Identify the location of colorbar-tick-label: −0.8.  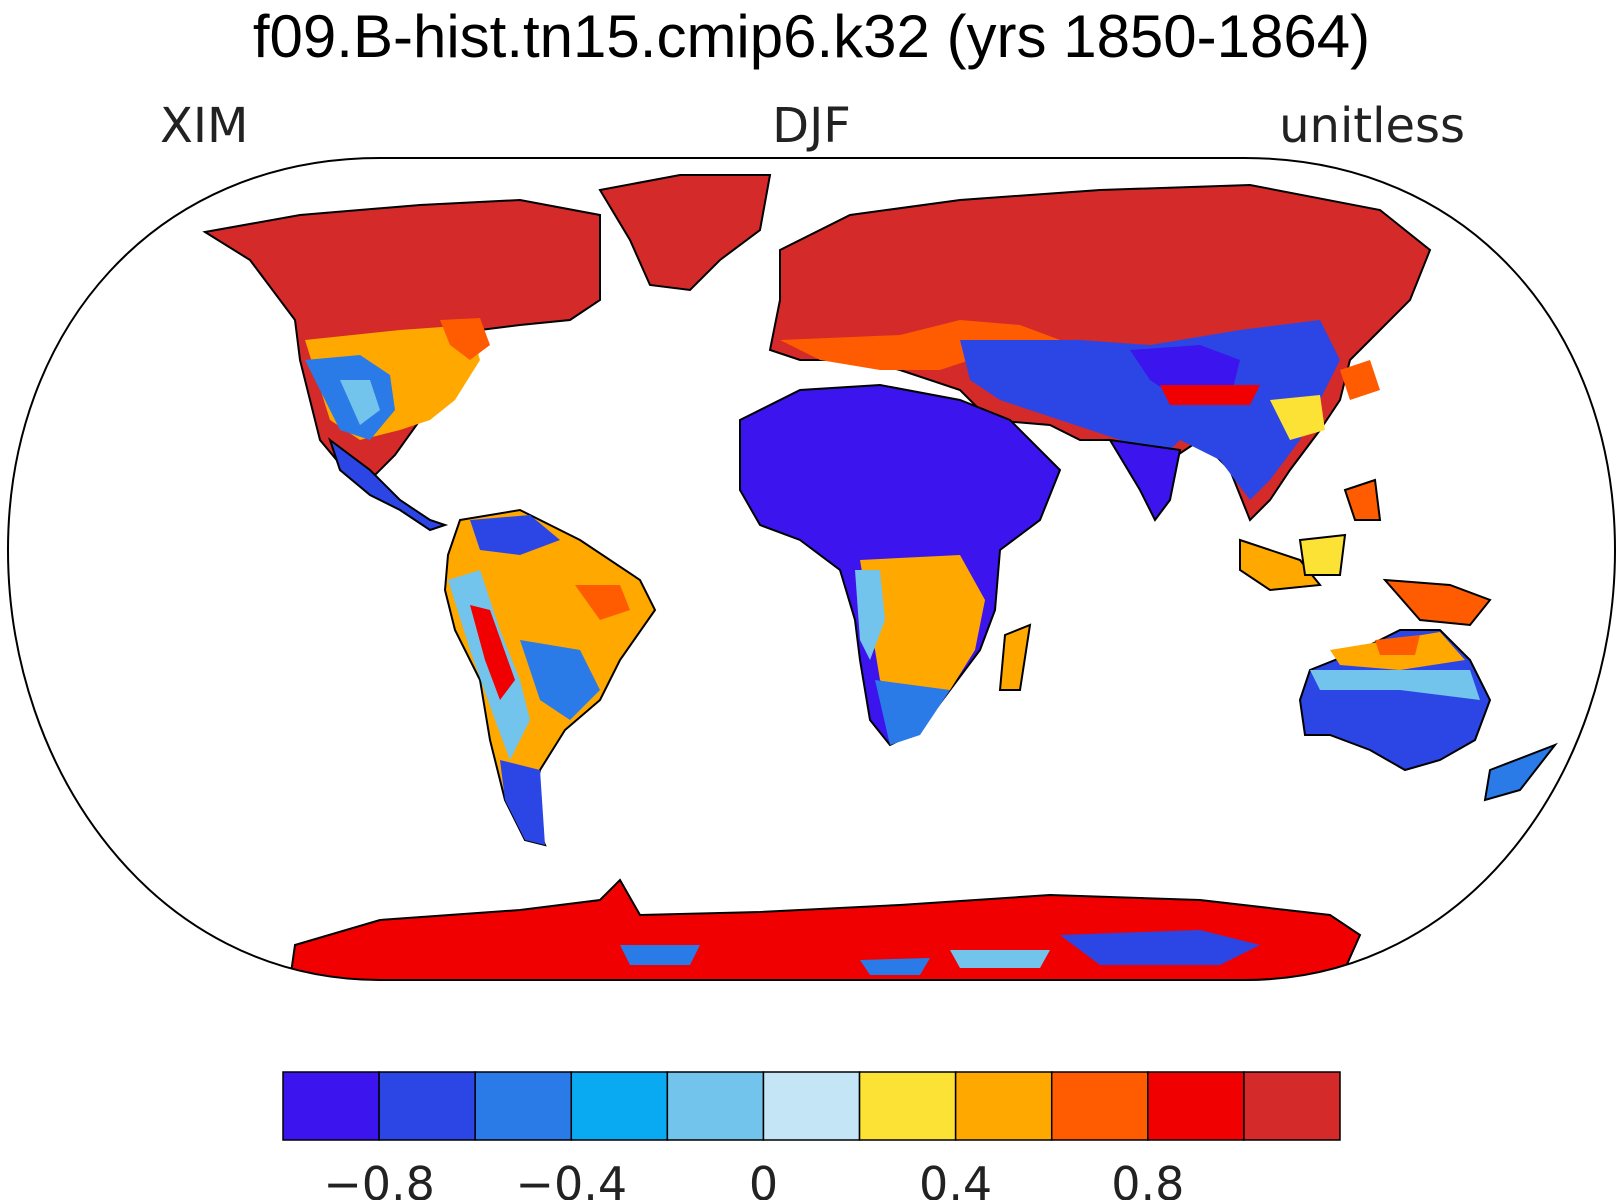
(379, 1178).